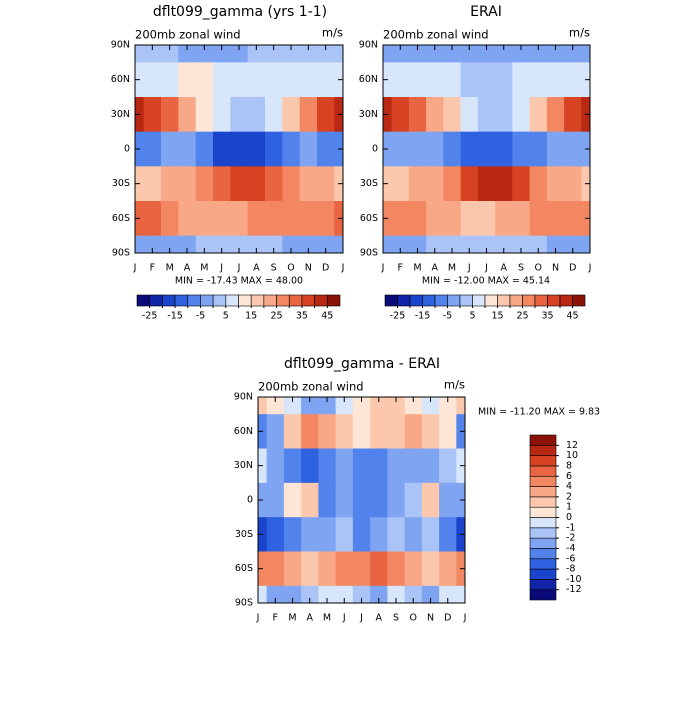  Describe the element at coordinates (572, 268) in the screenshot. I see `x-tick-label: D` at that location.